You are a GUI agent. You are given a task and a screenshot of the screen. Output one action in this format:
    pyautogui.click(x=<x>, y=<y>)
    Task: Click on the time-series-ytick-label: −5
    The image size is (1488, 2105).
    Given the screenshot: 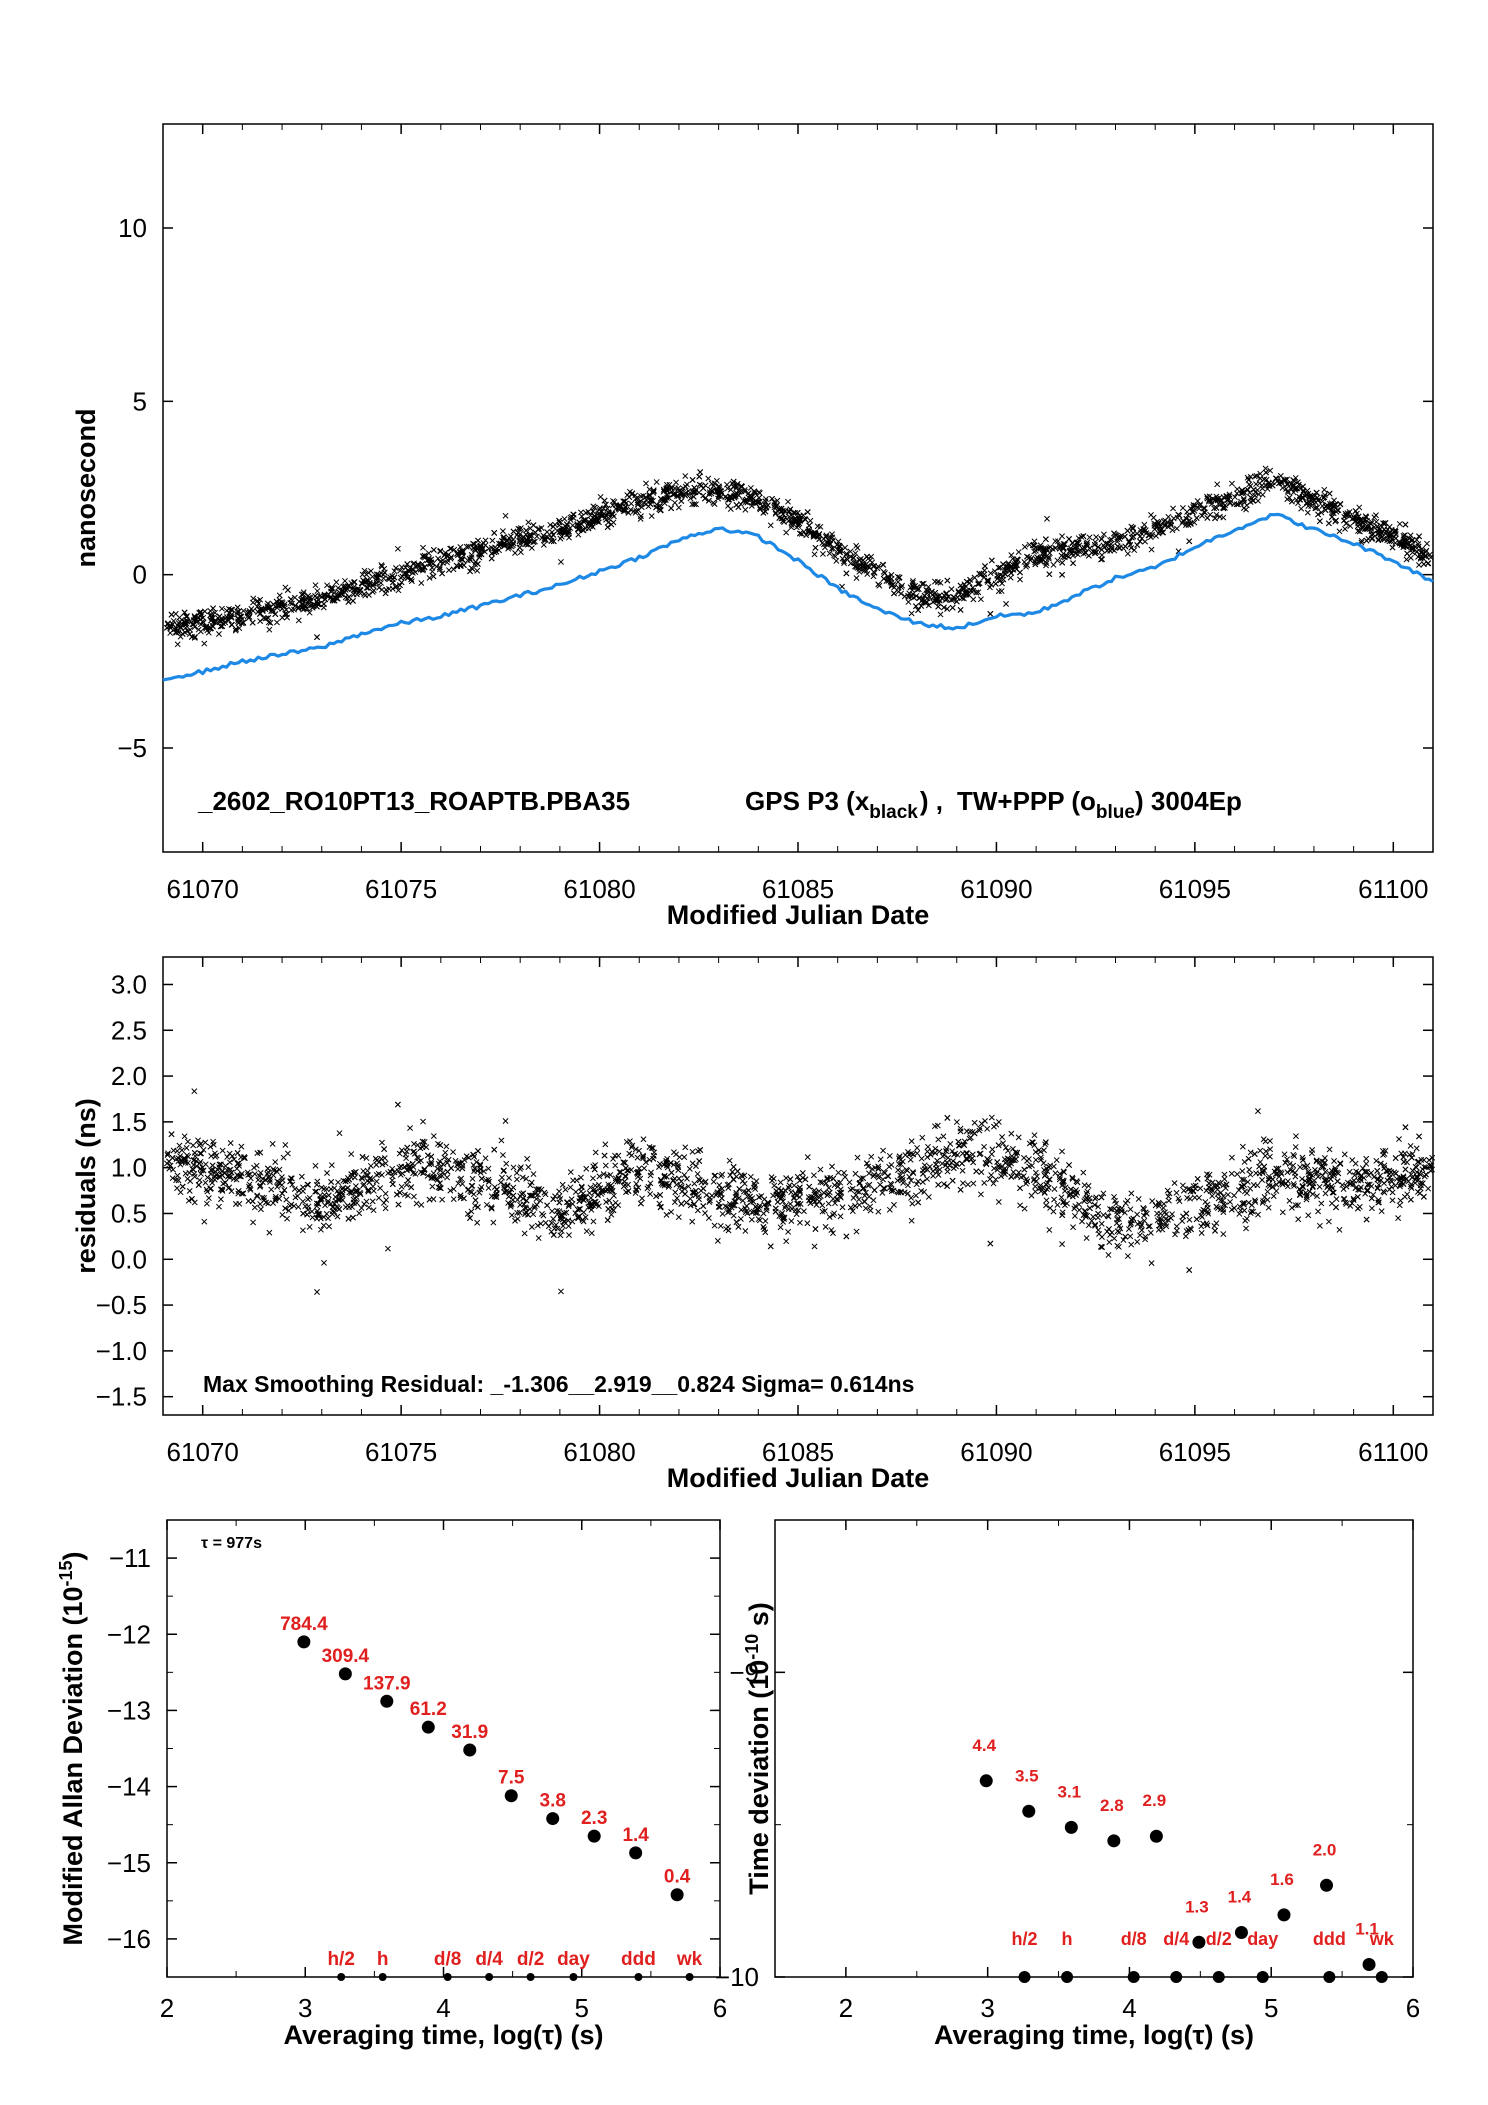 What is the action you would take?
    pyautogui.click(x=132, y=748)
    